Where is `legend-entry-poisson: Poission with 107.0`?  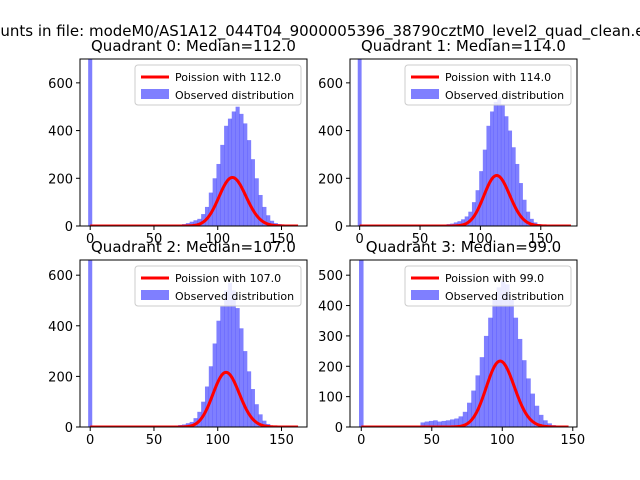
legend-entry-poisson: Poission with 107.0 is located at coordinates (228, 278).